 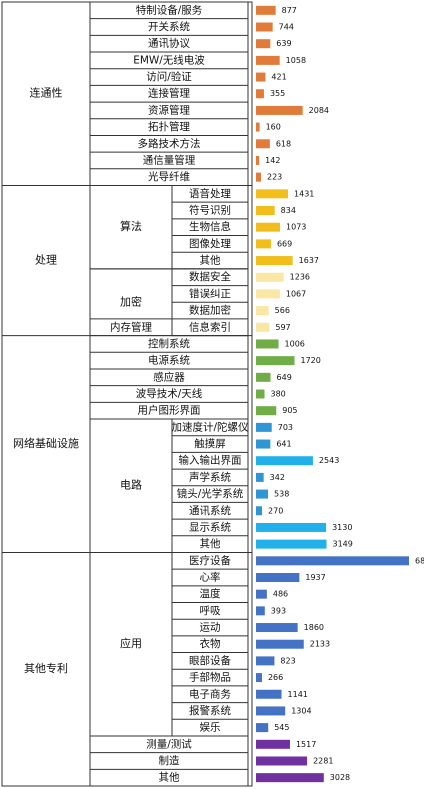 What do you see at coordinates (210, 677) in the screenshot?
I see `row-label: 手部物品` at bounding box center [210, 677].